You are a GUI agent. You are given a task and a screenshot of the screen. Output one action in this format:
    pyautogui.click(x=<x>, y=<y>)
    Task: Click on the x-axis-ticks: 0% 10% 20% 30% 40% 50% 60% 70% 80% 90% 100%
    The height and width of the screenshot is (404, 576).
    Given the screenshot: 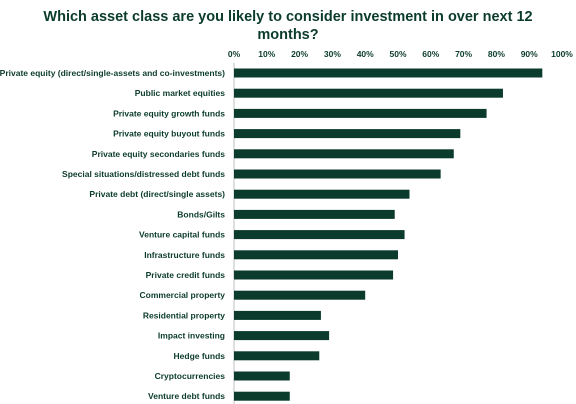 What is the action you would take?
    pyautogui.click(x=400, y=54)
    